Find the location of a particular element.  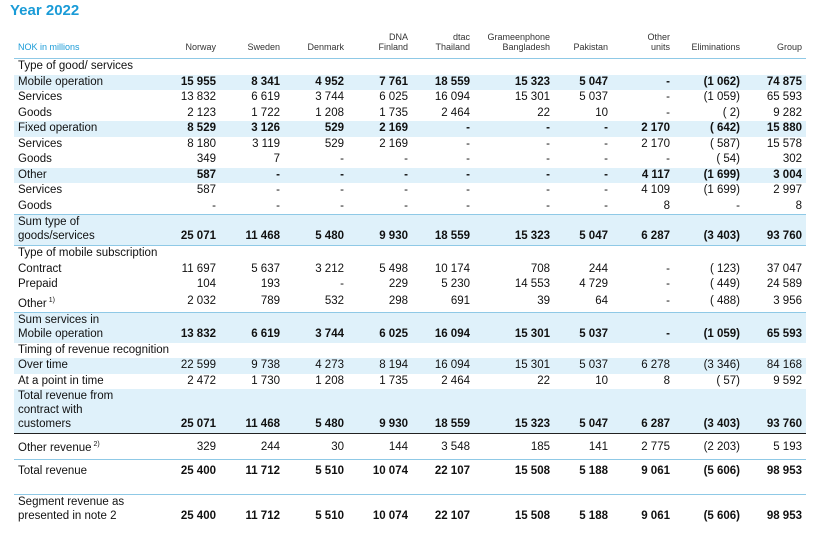

row-label: Contract is located at coordinates (40, 268).